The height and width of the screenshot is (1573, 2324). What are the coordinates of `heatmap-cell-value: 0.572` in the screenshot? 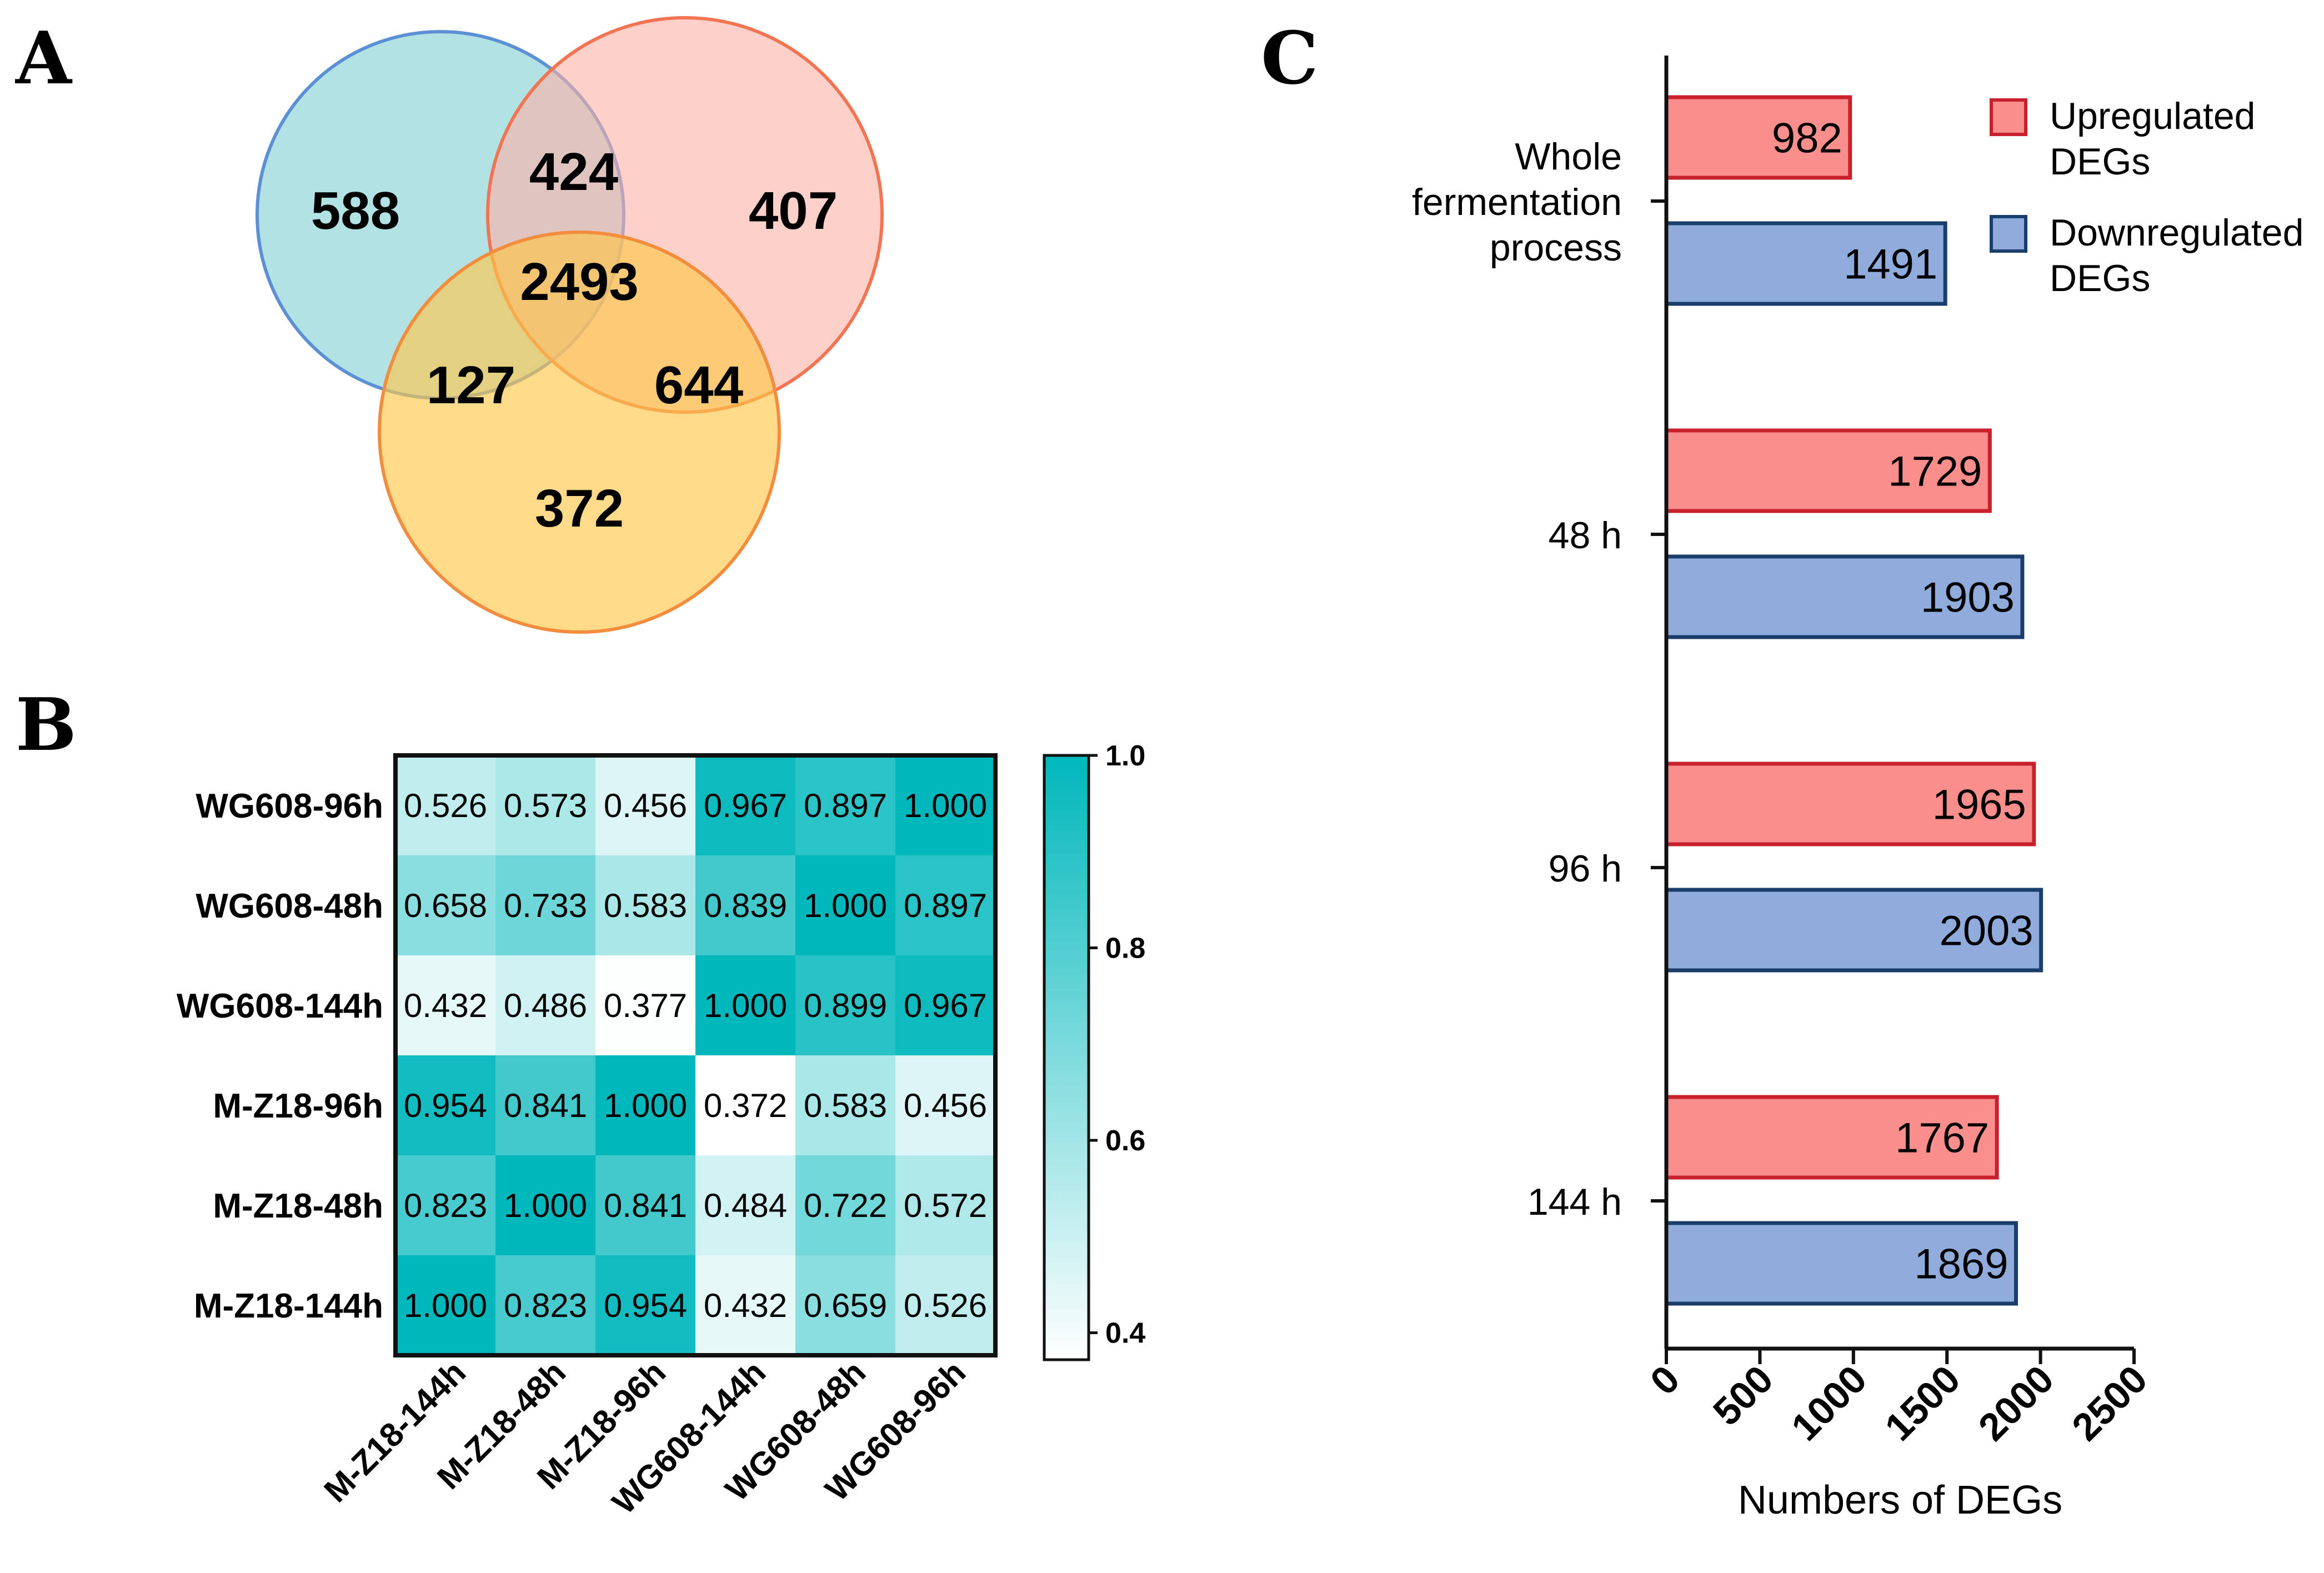 It's located at (945, 1205).